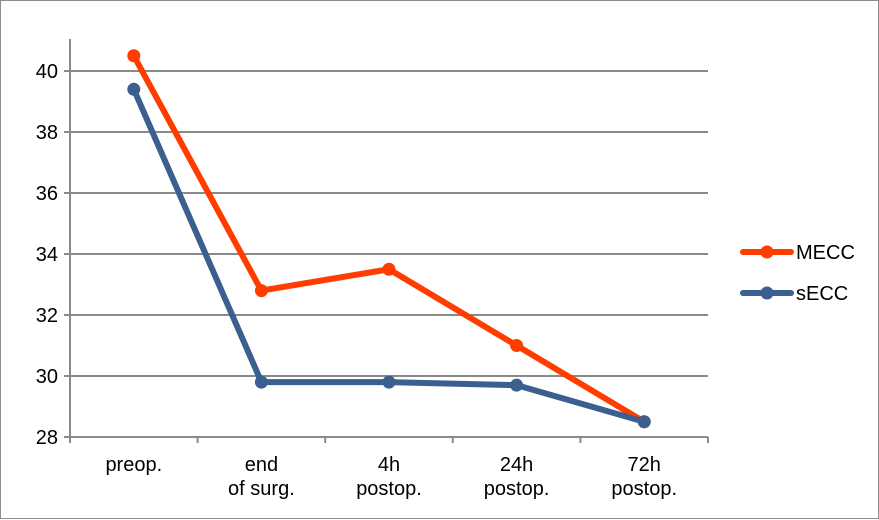  Describe the element at coordinates (822, 294) in the screenshot. I see `legend-label-sECC: sECC` at that location.